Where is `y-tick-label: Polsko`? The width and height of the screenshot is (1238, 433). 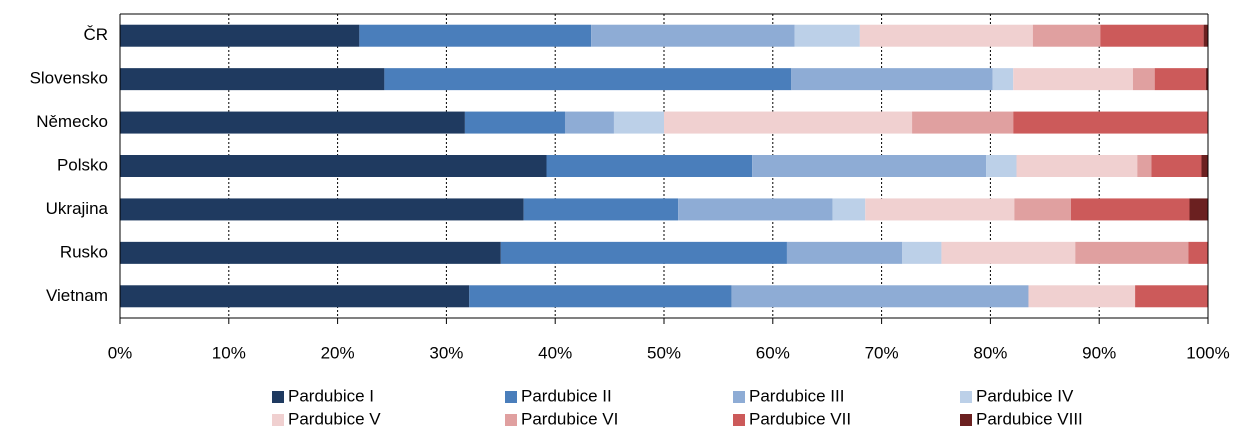 y-tick-label: Polsko is located at coordinates (82, 164).